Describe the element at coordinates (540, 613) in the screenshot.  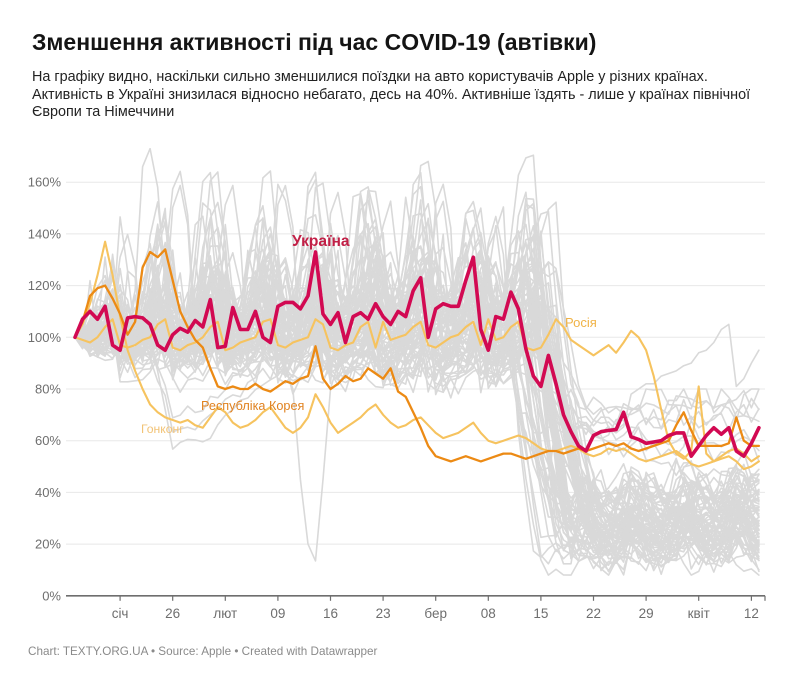
I see `svg-text: 15` at that location.